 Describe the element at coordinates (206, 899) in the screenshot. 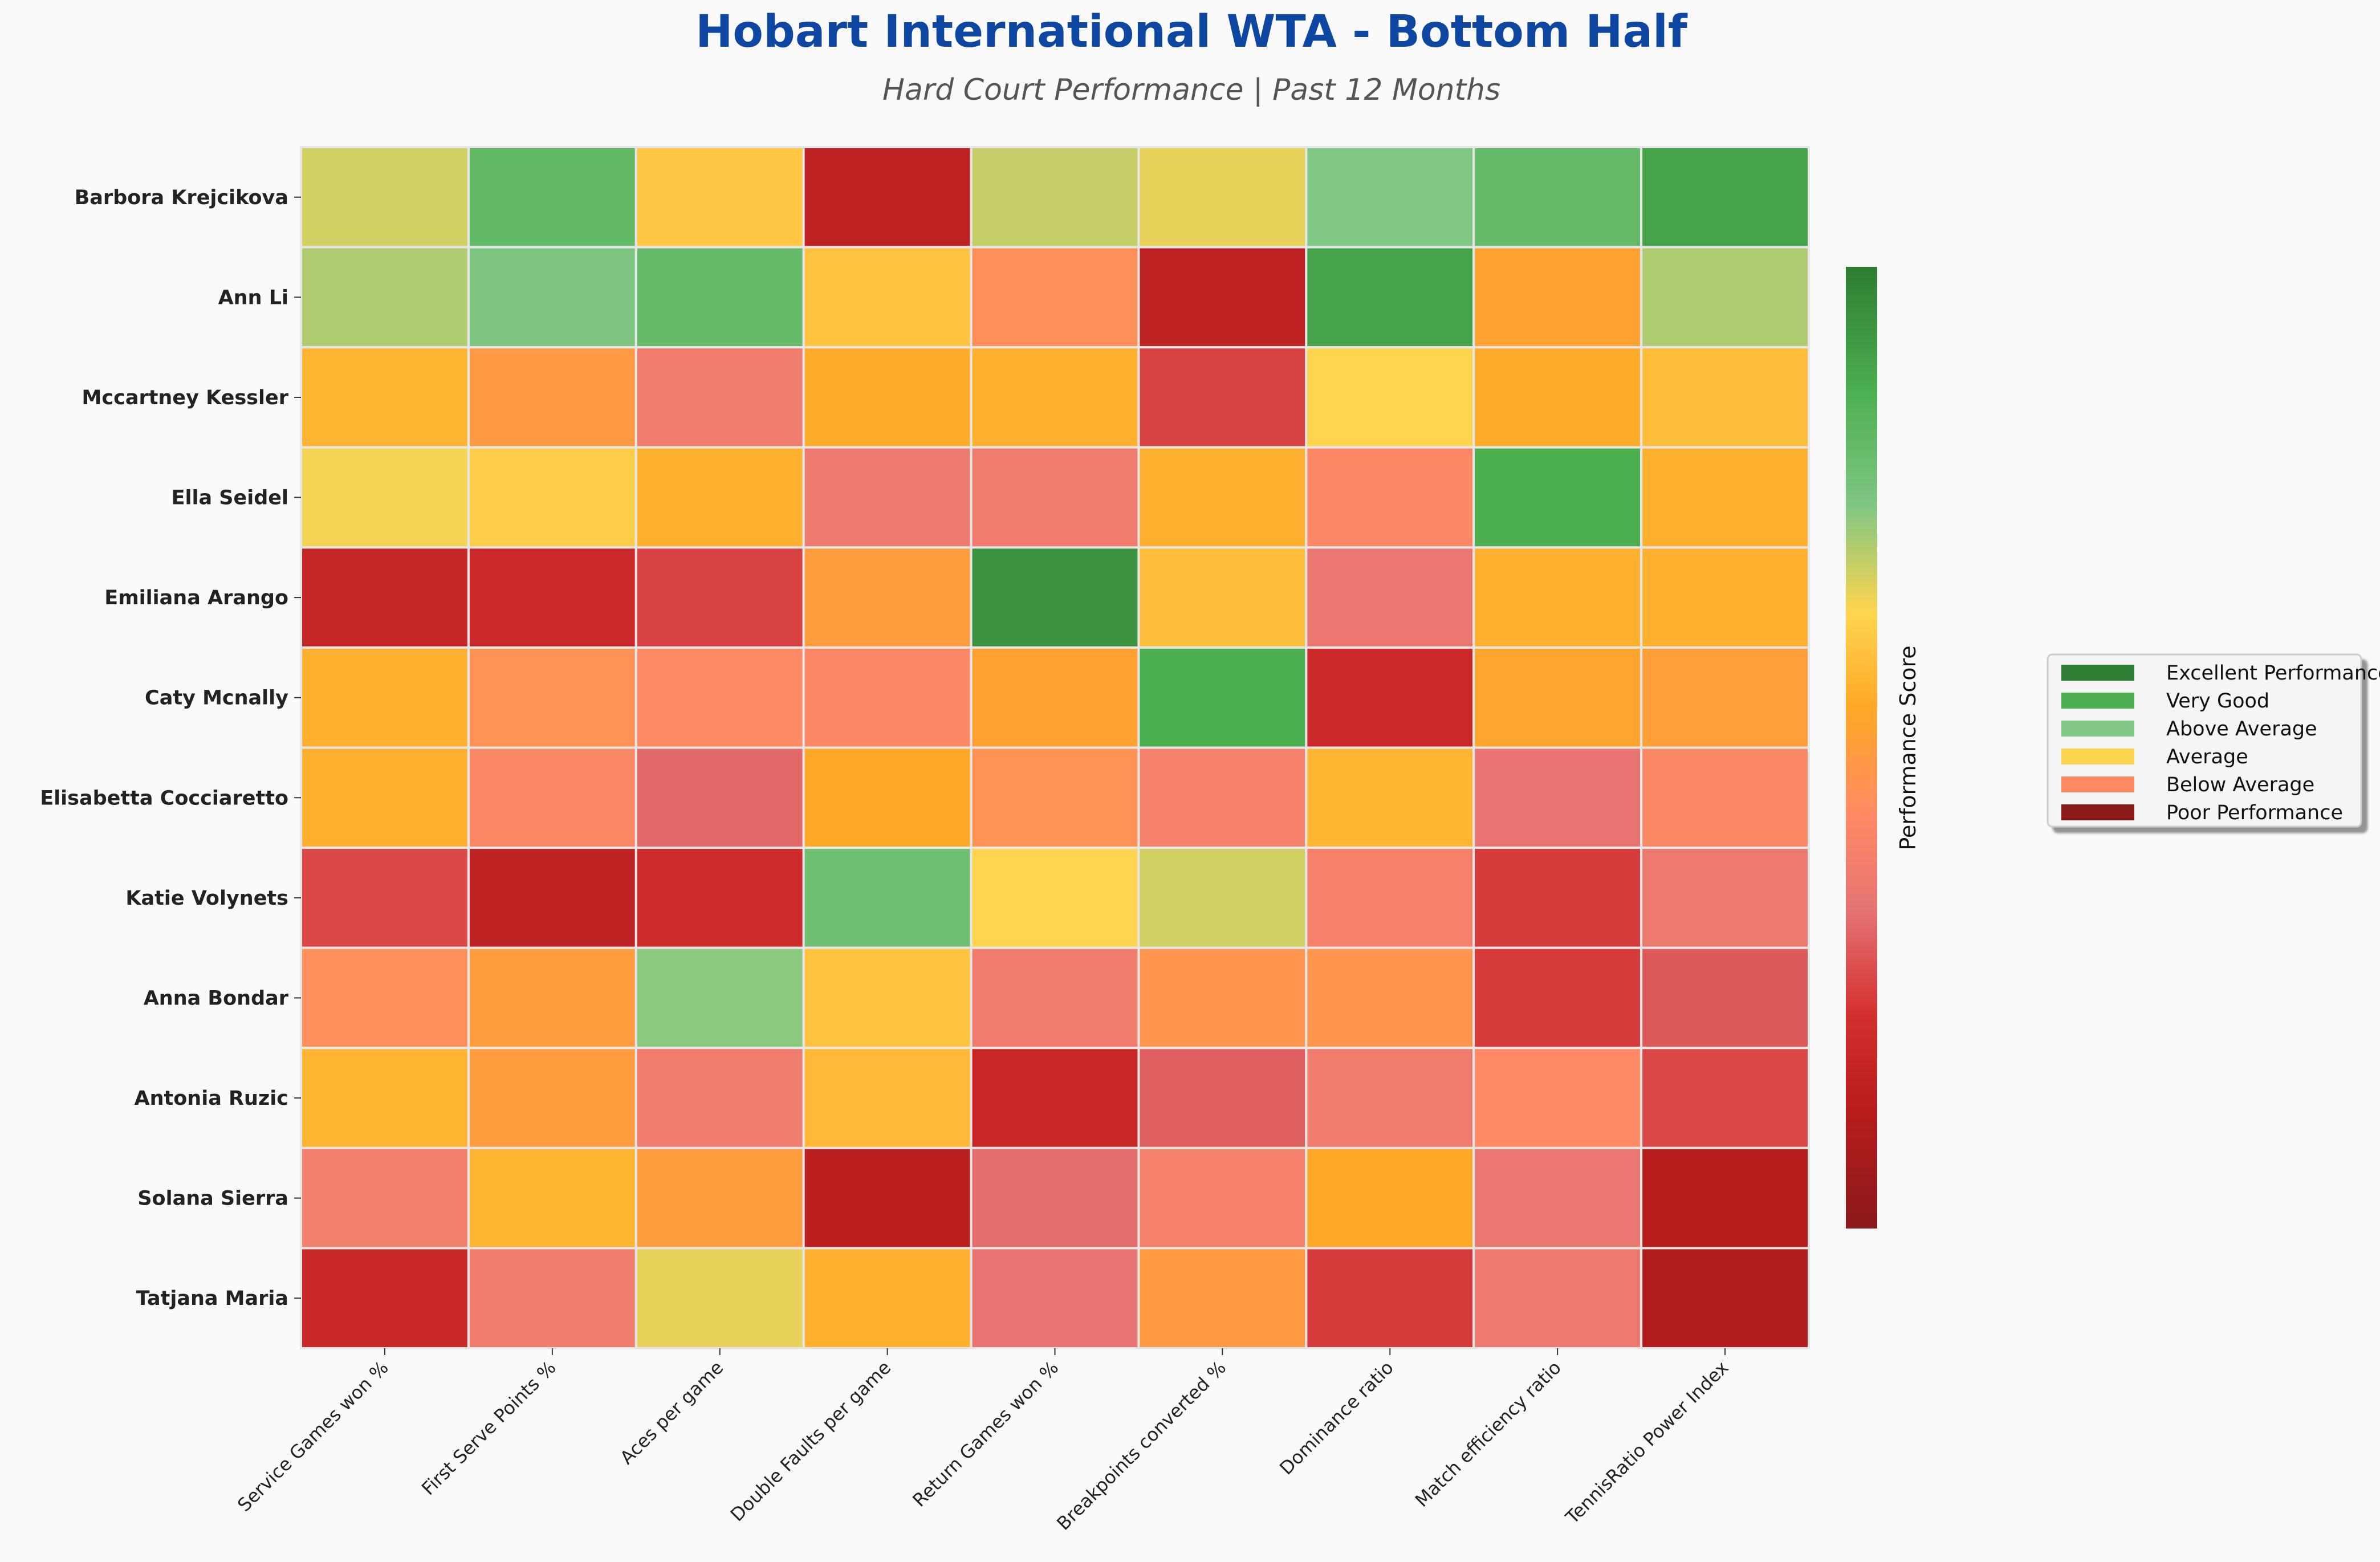

I see `row-label: Katie Volynets` at that location.